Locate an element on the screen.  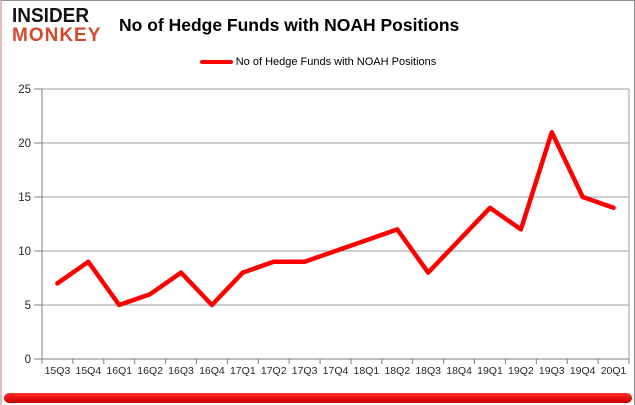
x-tick-label: 17Q1 is located at coordinates (243, 371).